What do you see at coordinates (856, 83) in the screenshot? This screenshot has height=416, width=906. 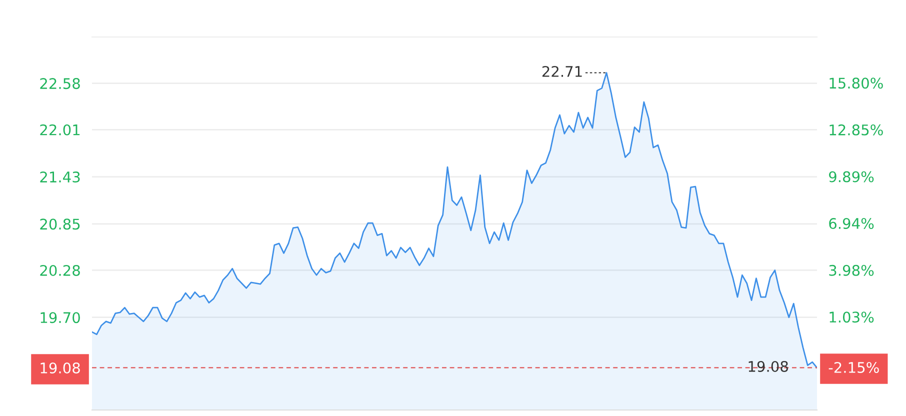 I see `y2-tick-label: 15.80%` at bounding box center [856, 83].